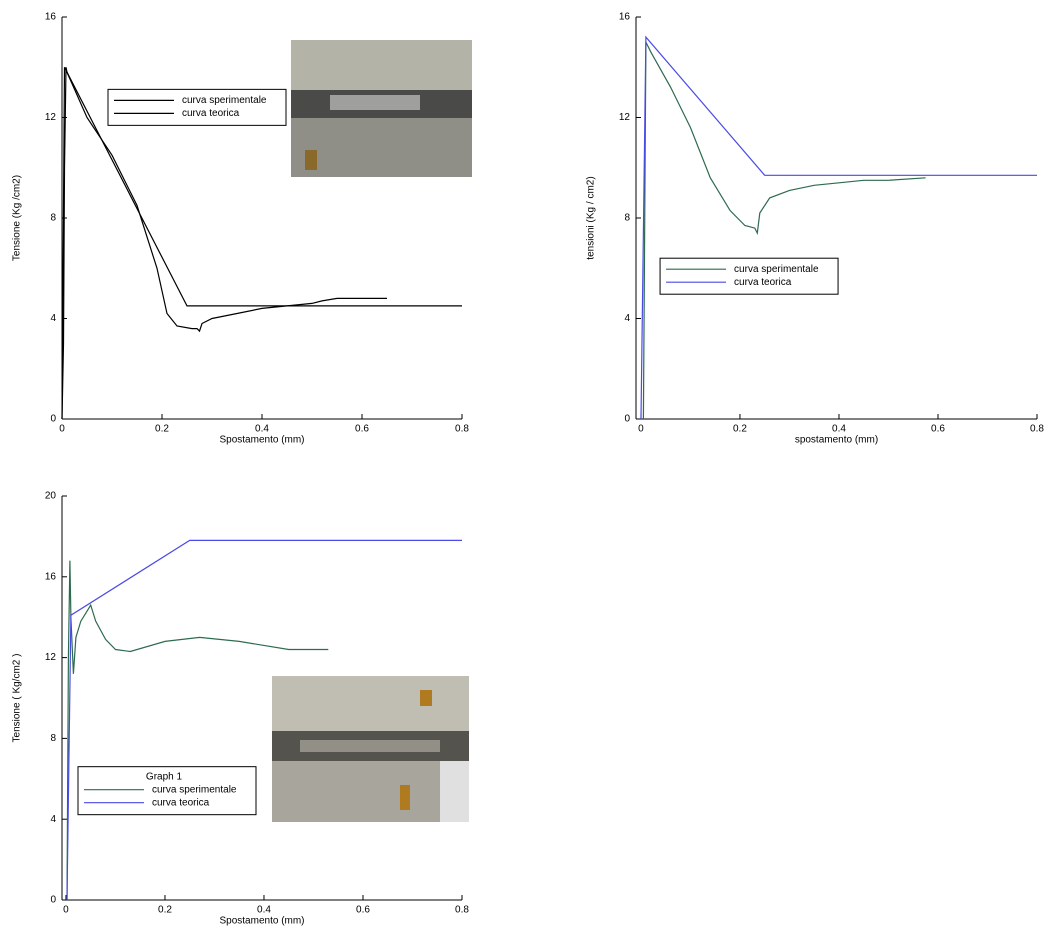 This screenshot has height=945, width=1044. What do you see at coordinates (591, 217) in the screenshot?
I see `y-axis-label: tensioni (Kg / cm2)` at bounding box center [591, 217].